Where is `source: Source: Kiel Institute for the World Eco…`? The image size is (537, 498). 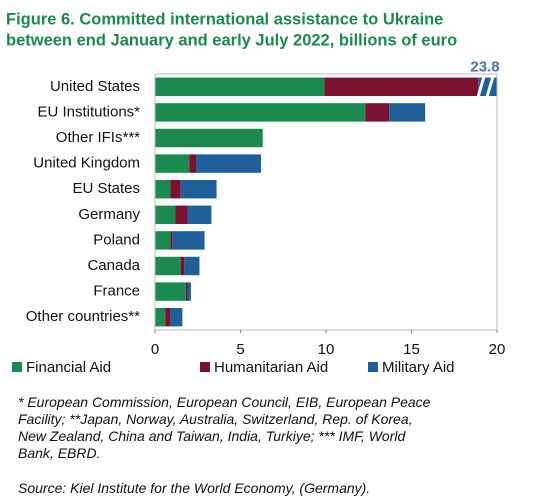
source: Source: Kiel Institute for the World Eco… is located at coordinates (194, 488).